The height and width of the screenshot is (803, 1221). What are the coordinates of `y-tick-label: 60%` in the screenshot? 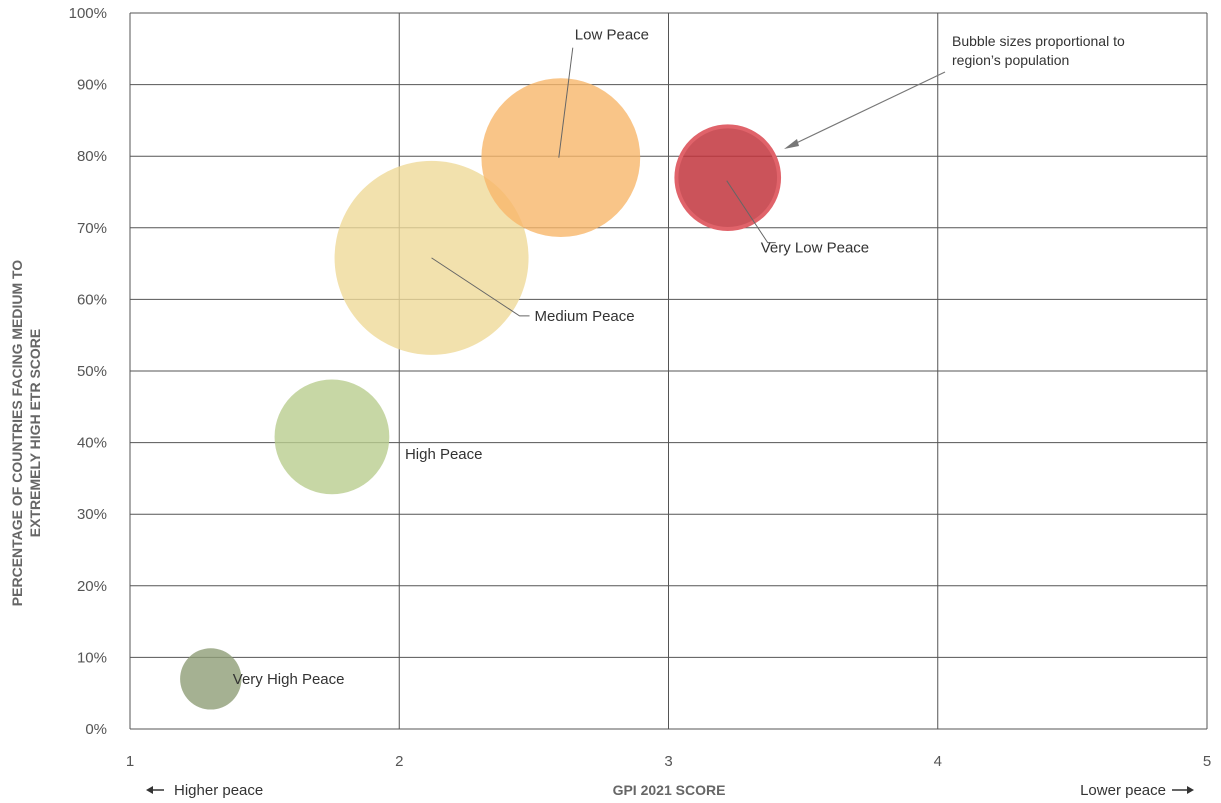 It's located at (92, 299).